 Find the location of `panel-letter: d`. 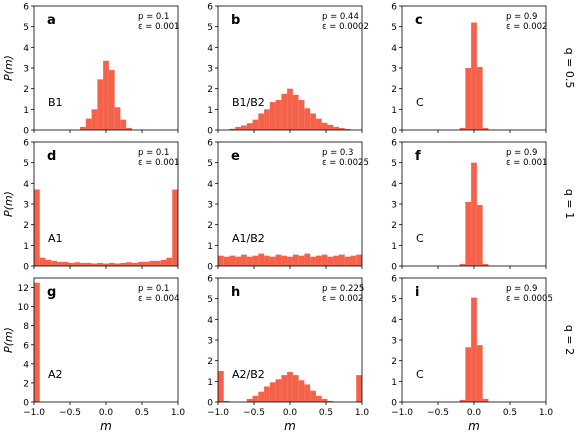

panel-letter: d is located at coordinates (51, 156).